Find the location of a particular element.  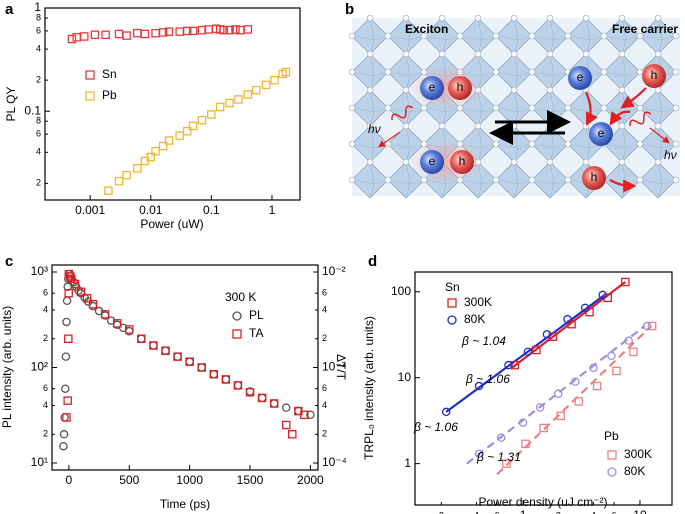

x-tick-label: 1500 is located at coordinates (250, 480).